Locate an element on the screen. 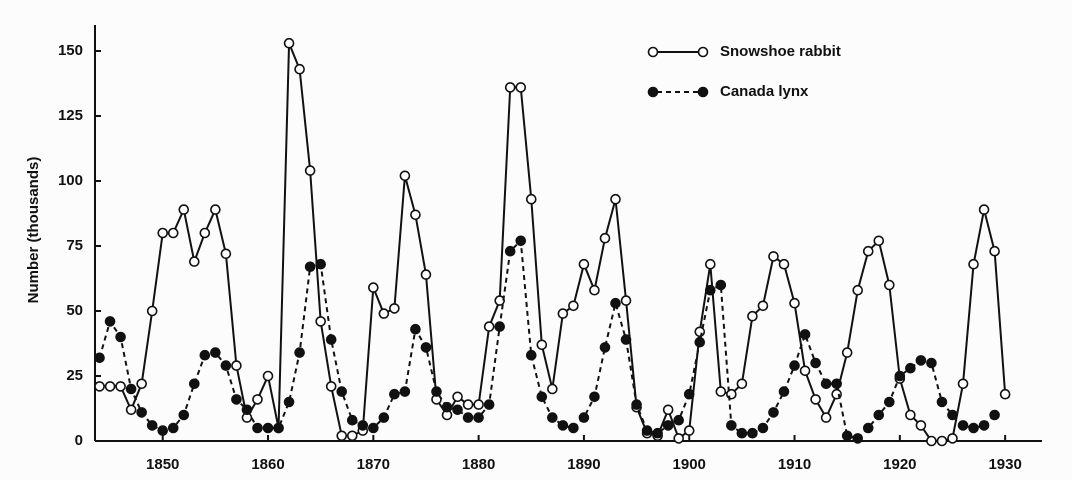 This screenshot has height=480, width=1072. x-tick-label: 1850 is located at coordinates (162, 464).